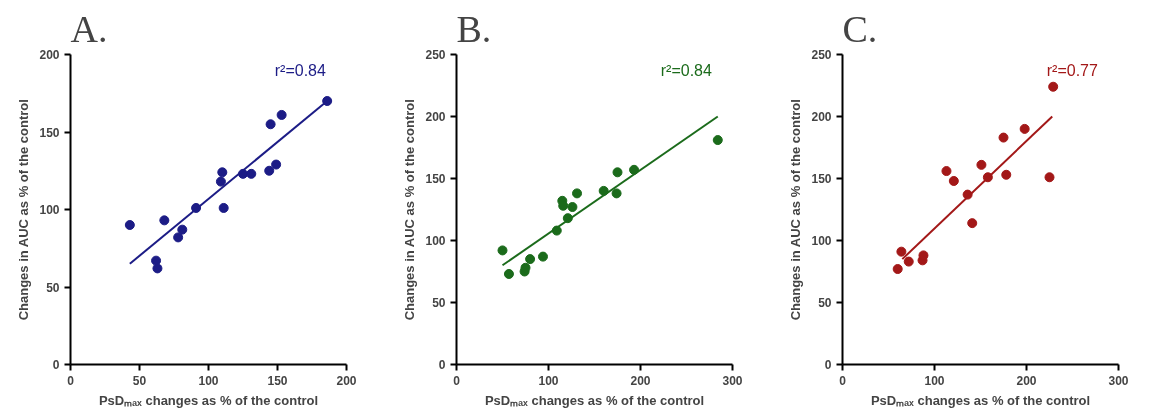  I want to click on chart-title: C., so click(860, 28).